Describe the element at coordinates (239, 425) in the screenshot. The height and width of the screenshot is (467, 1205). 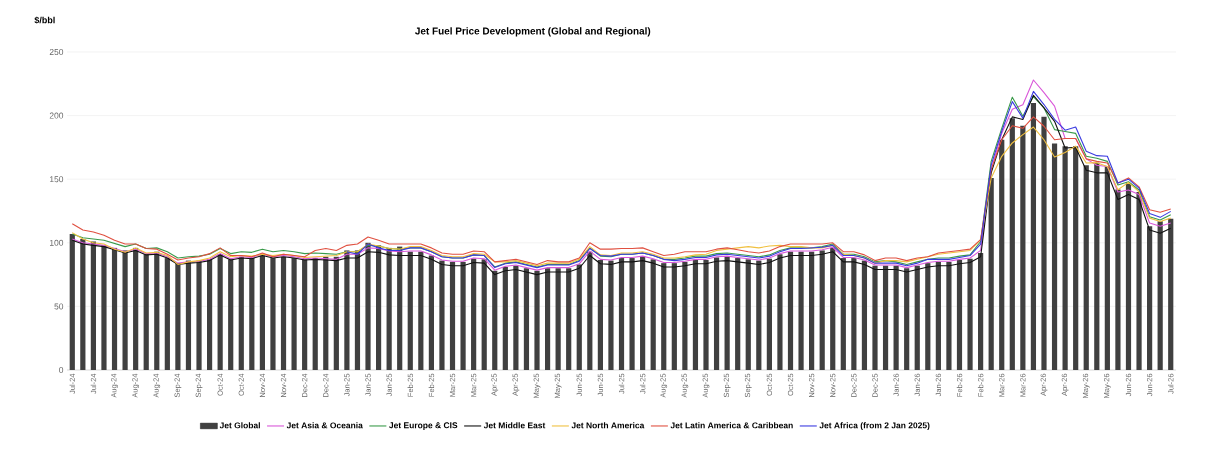
I see `legend-label: Jet Global` at that location.